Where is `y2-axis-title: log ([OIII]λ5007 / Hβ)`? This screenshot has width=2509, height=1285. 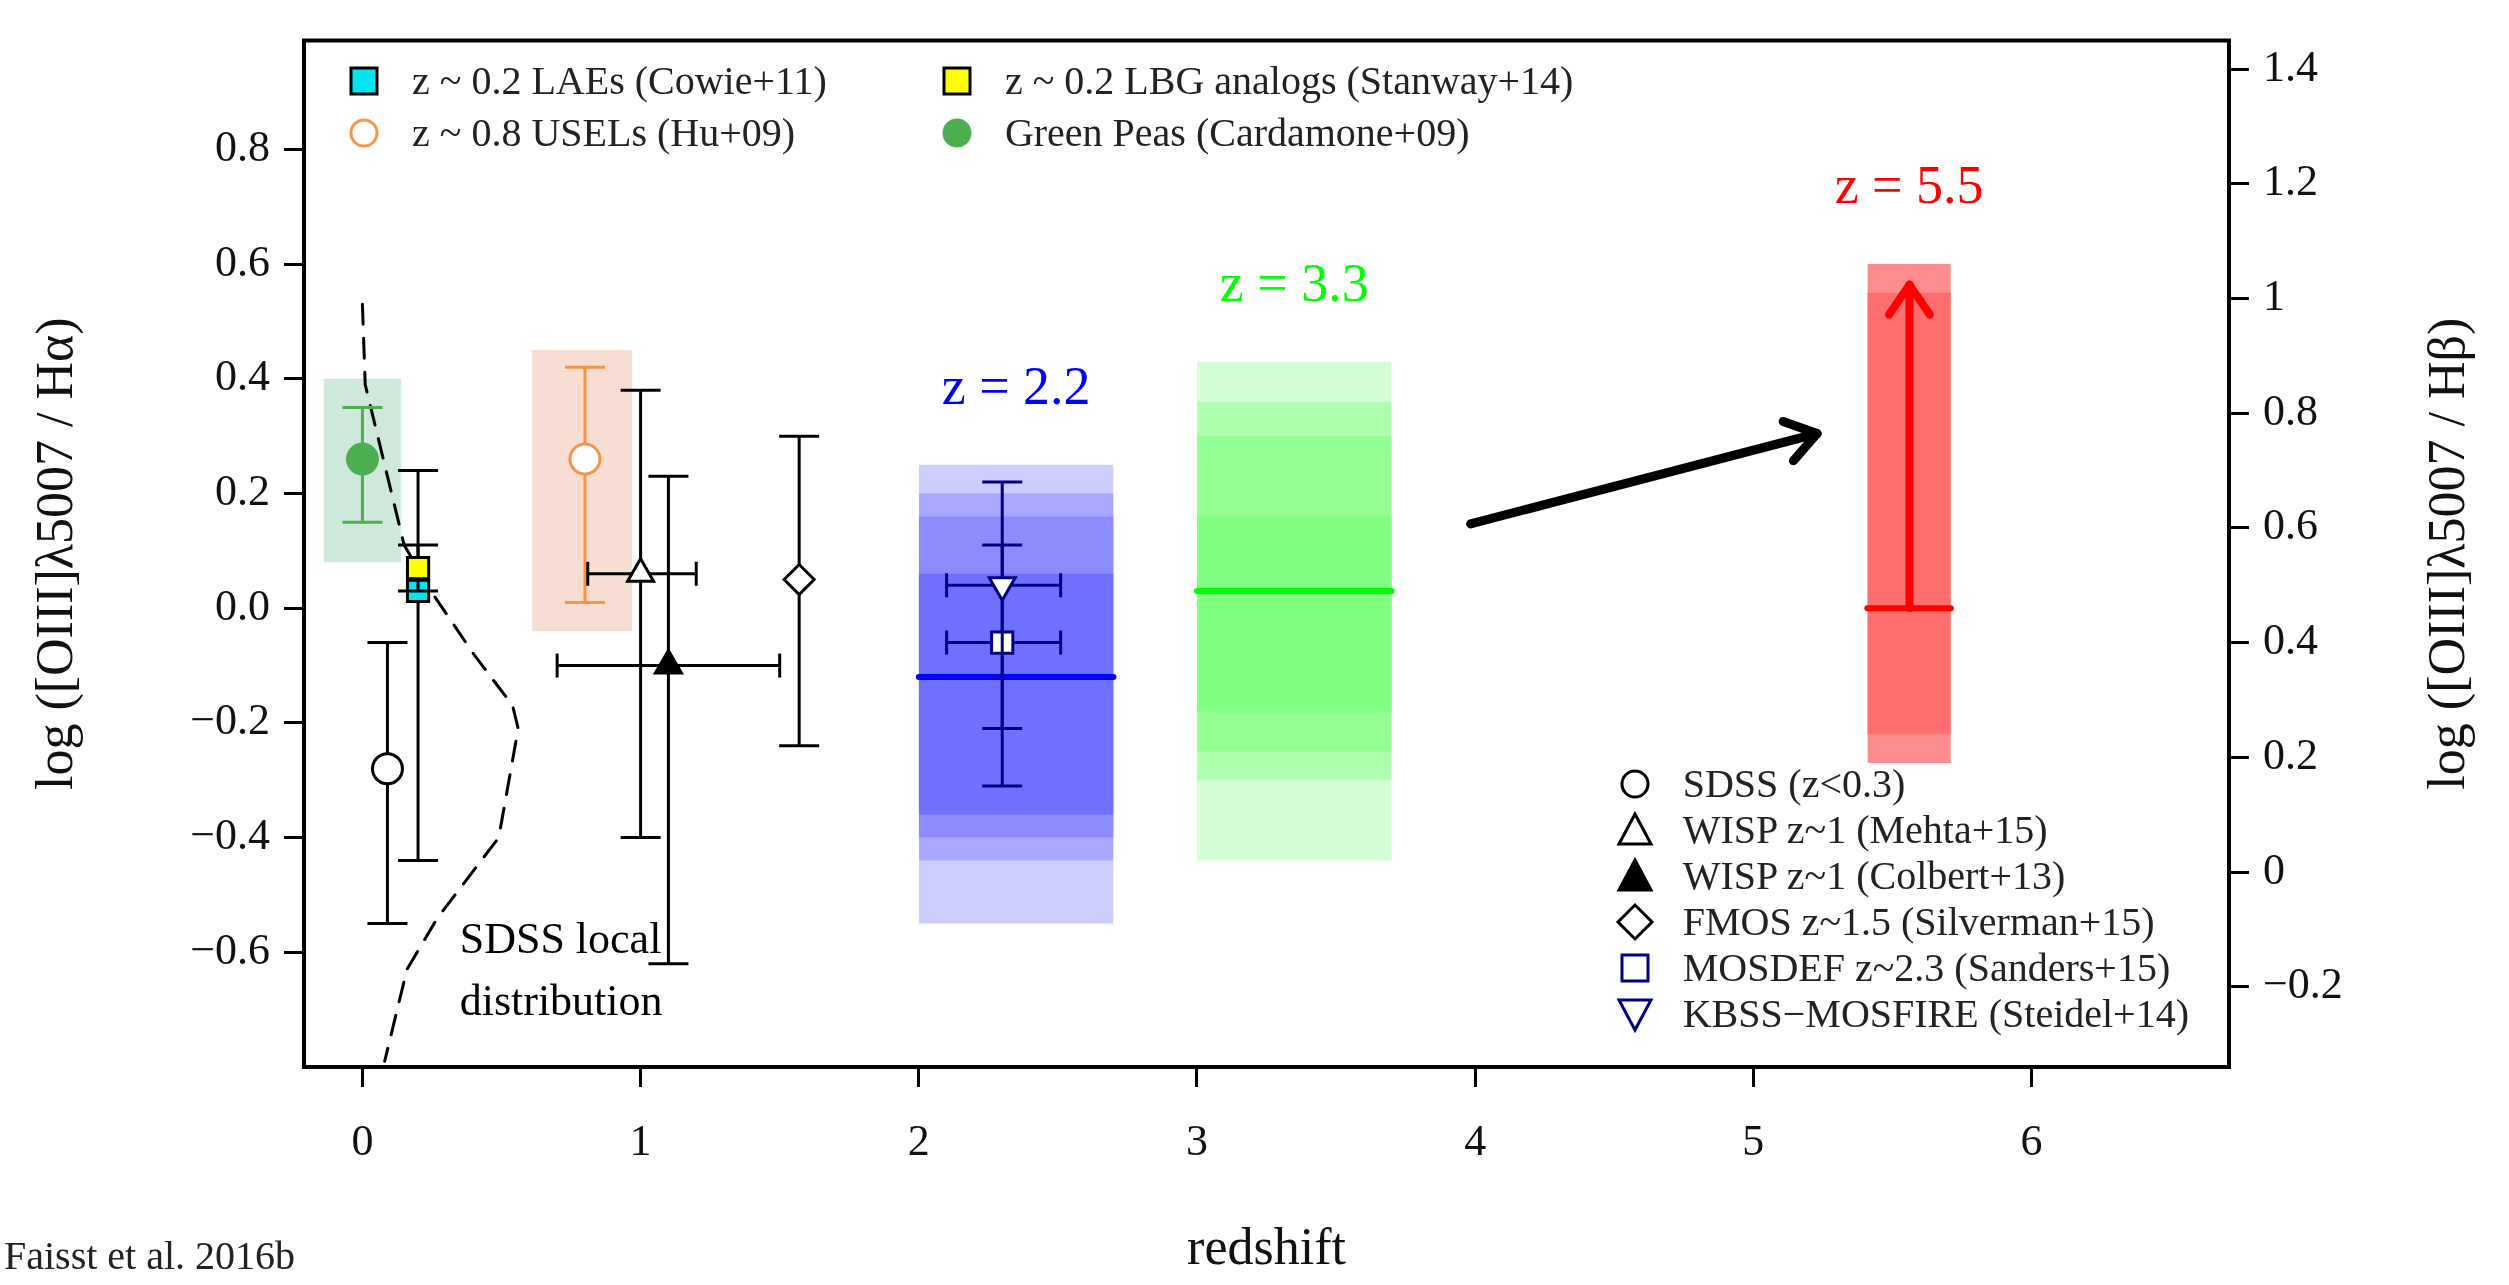
y2-axis-title: log ([OIII]λ5007 / Hβ) is located at coordinates (2446, 553).